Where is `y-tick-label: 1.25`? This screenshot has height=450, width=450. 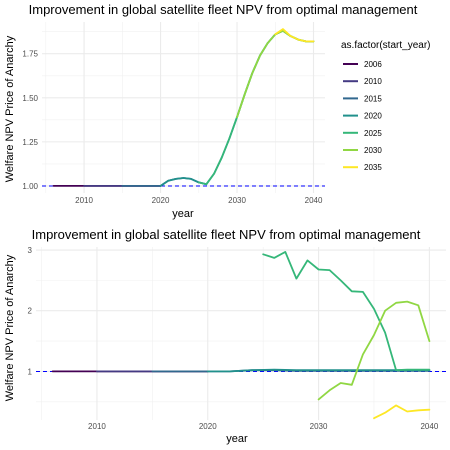 y-tick-label: 1.25 is located at coordinates (30, 142).